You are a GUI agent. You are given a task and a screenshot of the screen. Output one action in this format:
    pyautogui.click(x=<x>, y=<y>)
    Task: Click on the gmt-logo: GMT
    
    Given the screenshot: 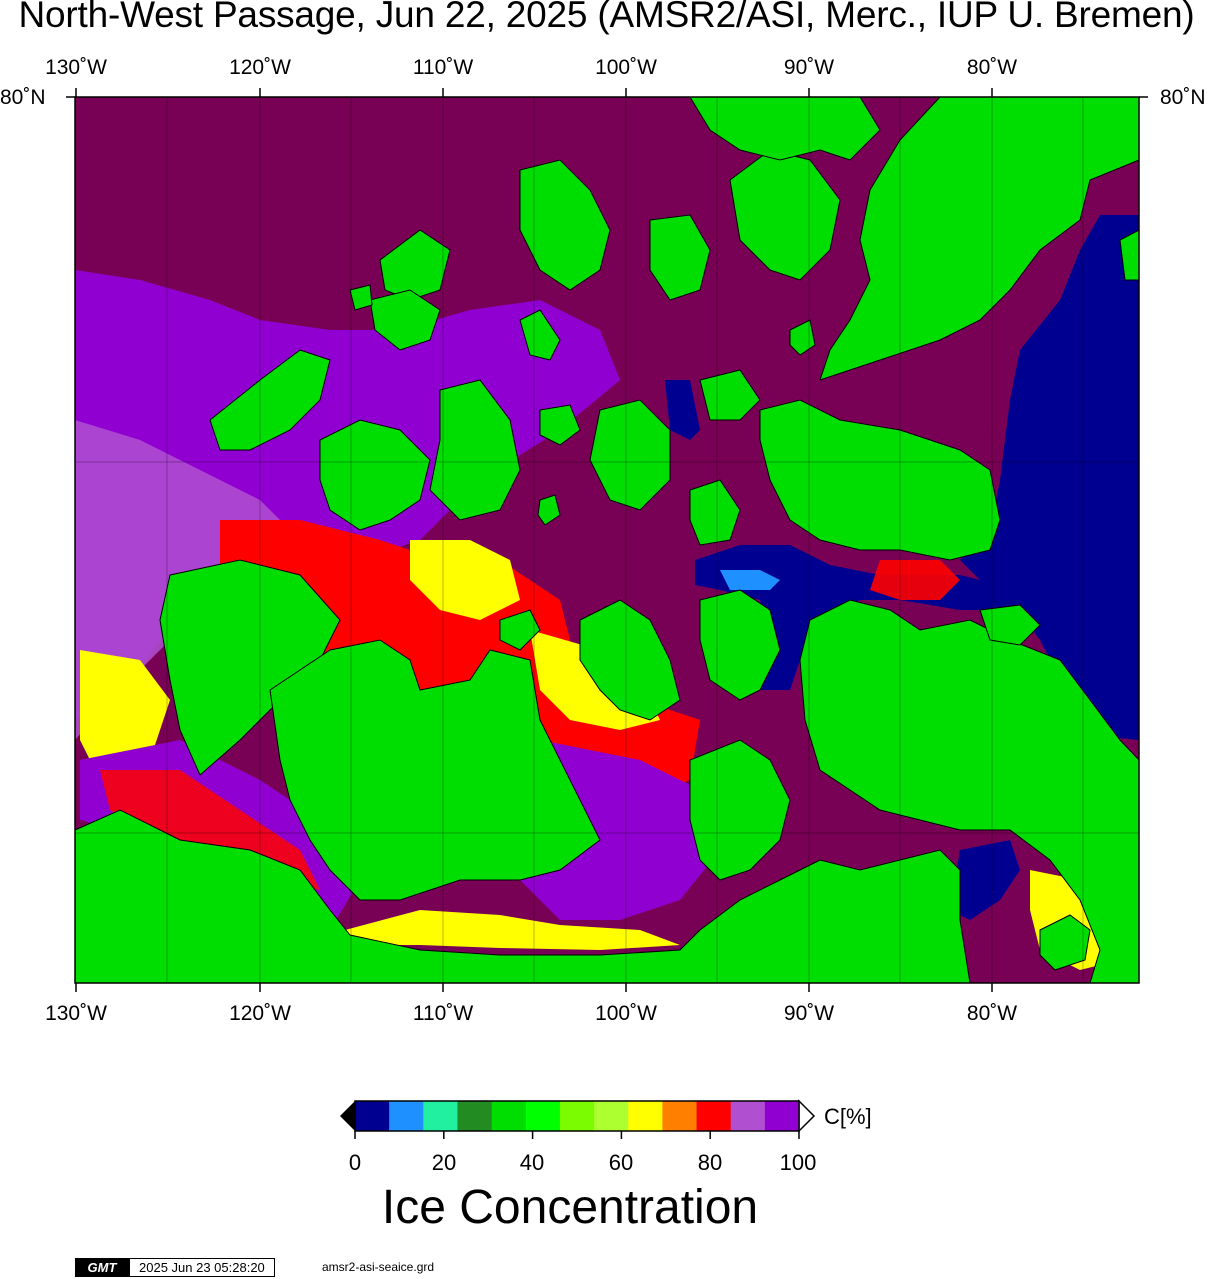 What is the action you would take?
    pyautogui.click(x=102, y=1267)
    